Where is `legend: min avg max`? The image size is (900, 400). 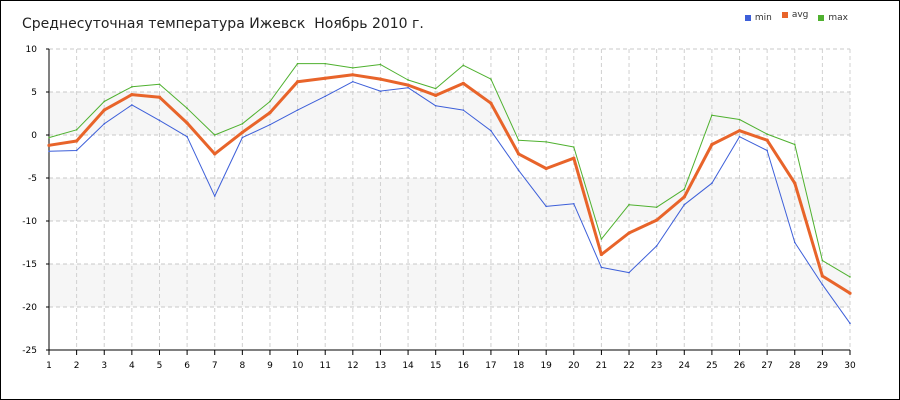 legend: min avg max is located at coordinates (796, 16).